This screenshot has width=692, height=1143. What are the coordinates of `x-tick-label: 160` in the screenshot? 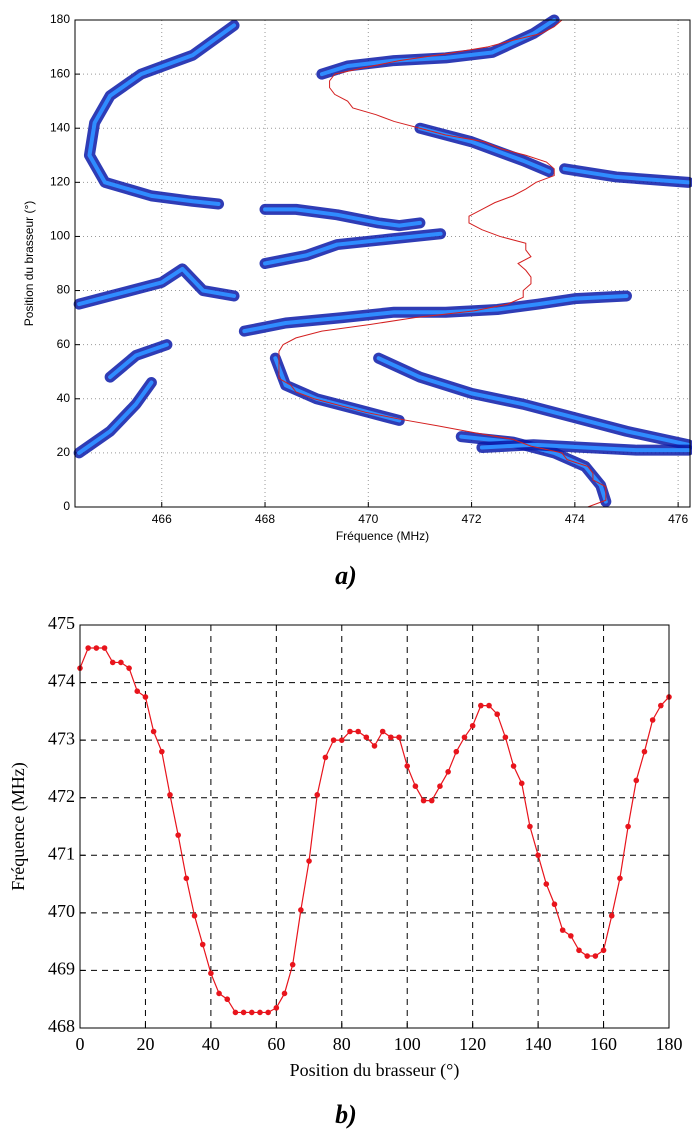 It's located at (603, 1044).